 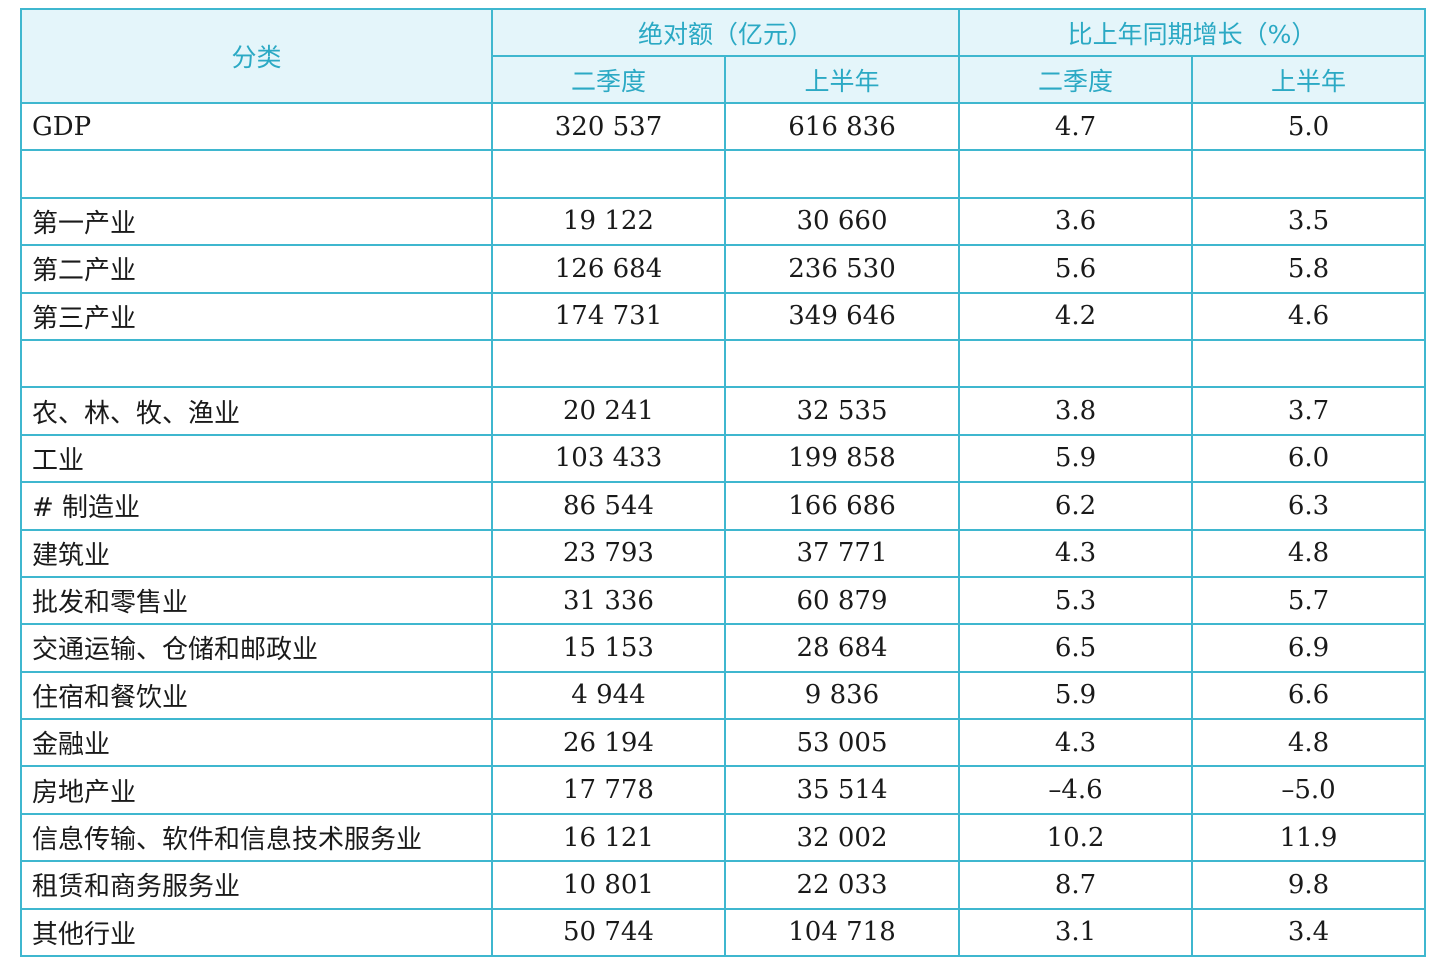 I want to click on row-label, so click(x=256, y=174).